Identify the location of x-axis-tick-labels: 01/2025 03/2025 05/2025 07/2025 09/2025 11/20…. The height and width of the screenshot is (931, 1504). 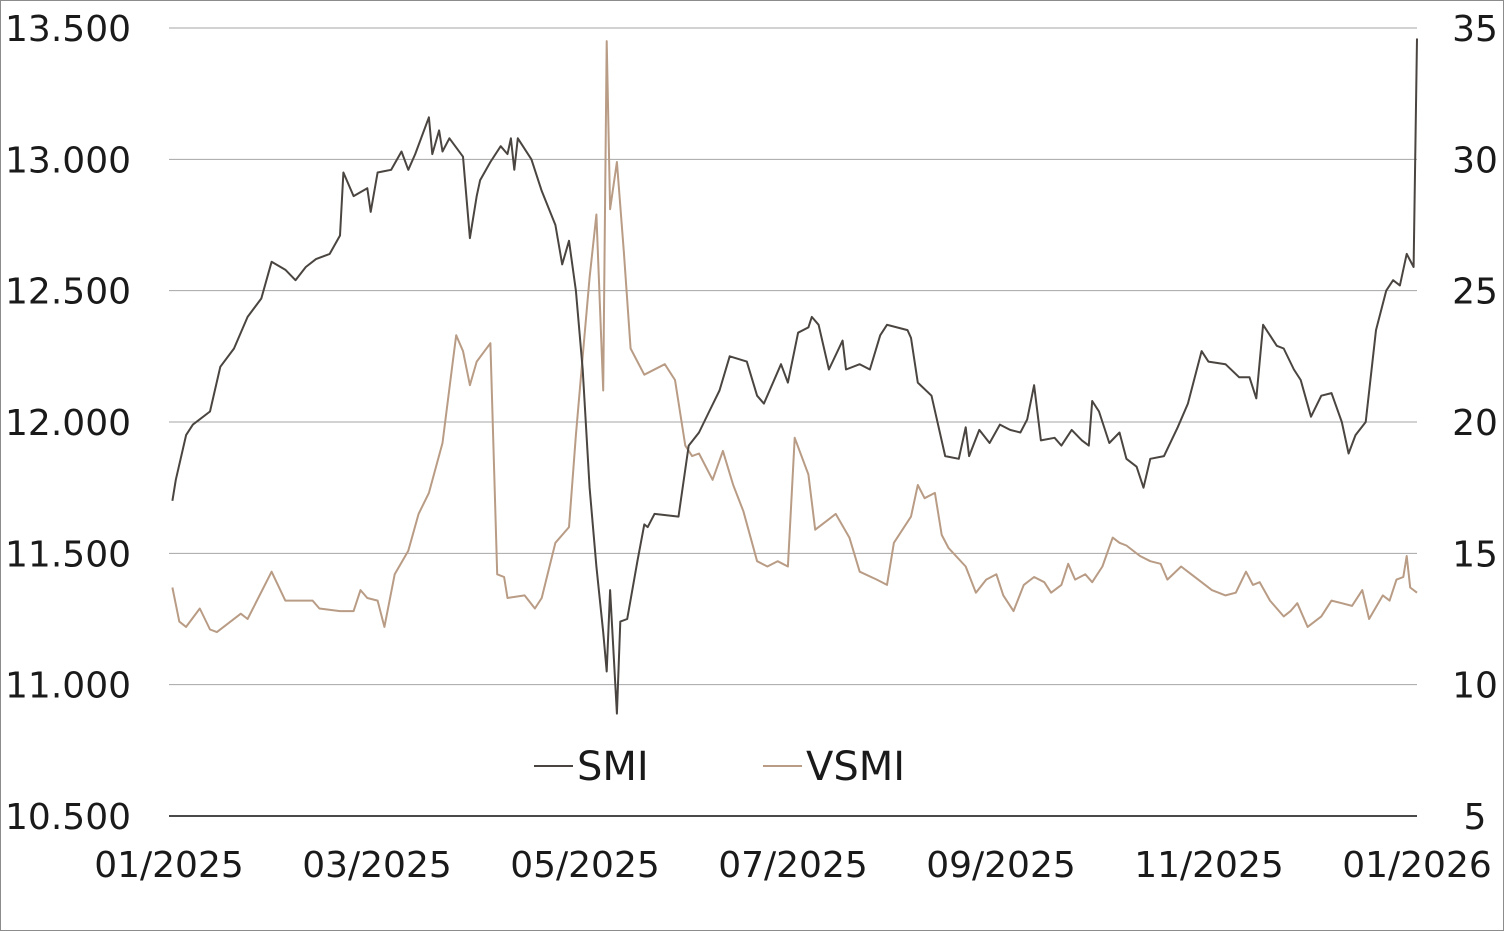
(793, 865).